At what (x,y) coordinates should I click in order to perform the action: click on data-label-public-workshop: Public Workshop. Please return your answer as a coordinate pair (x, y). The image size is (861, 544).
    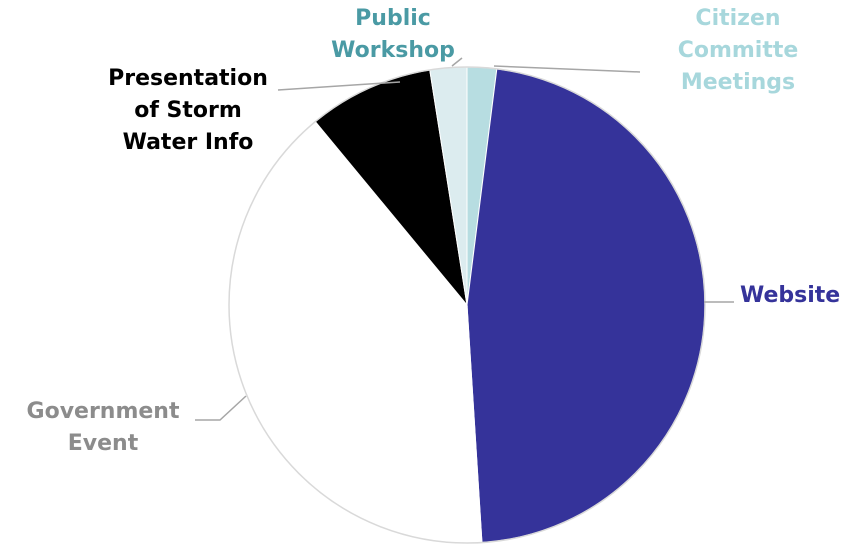
    Looking at the image, I should click on (393, 34).